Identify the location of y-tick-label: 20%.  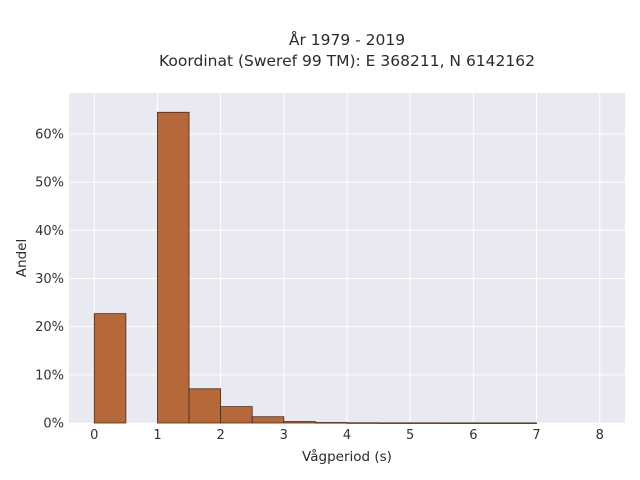
(49, 327).